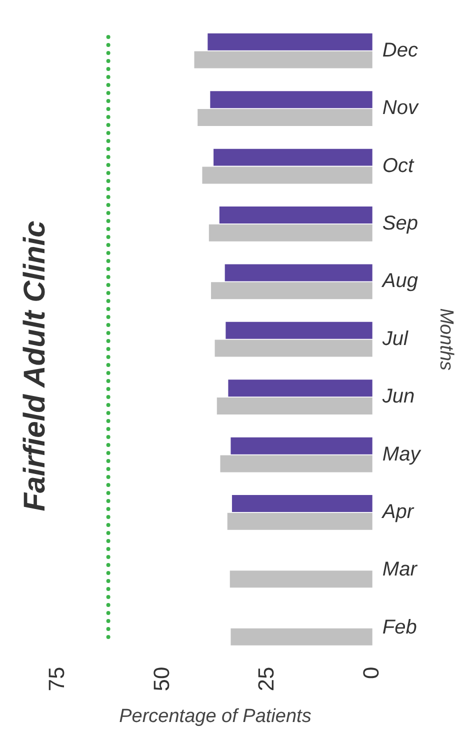 This screenshot has width=467, height=740. What do you see at coordinates (445, 340) in the screenshot?
I see `y-axis-title: Months` at bounding box center [445, 340].